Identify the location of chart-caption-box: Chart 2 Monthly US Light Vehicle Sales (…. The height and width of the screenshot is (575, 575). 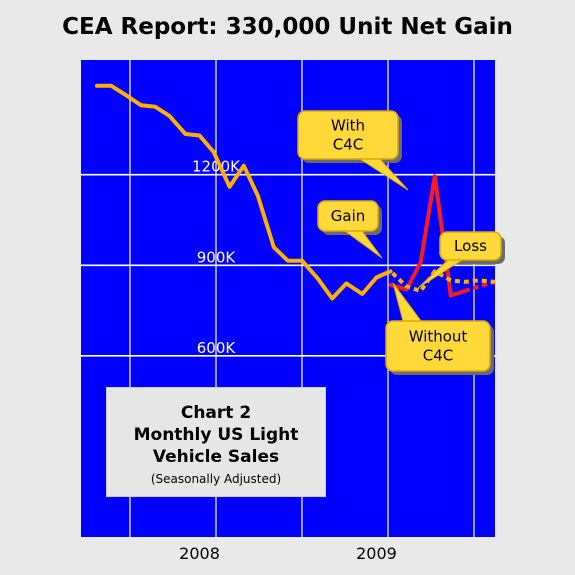
(216, 442).